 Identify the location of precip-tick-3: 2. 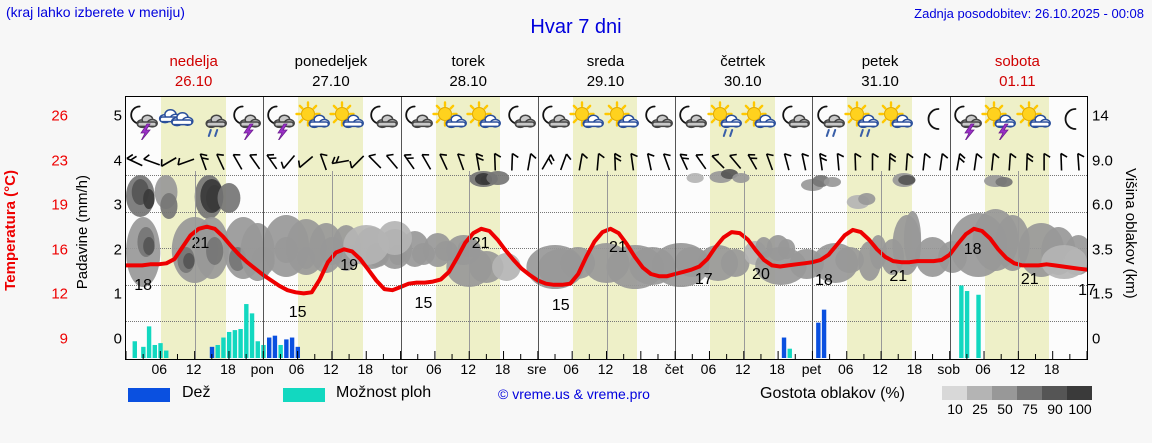
(117, 249).